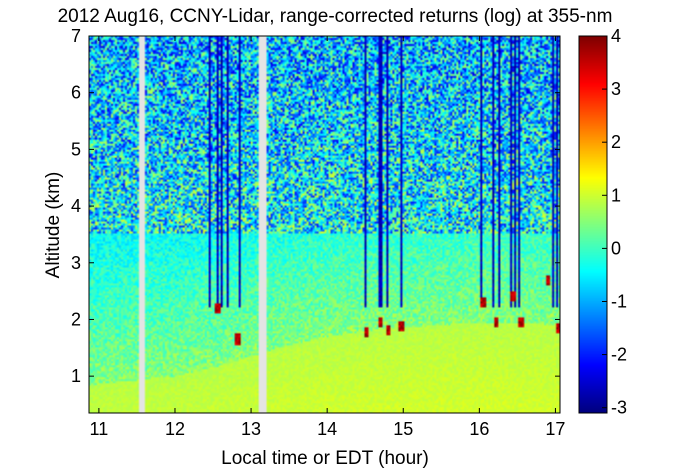  Describe the element at coordinates (325, 458) in the screenshot. I see `x-axis-label: Local time or EDT (hour)` at that location.